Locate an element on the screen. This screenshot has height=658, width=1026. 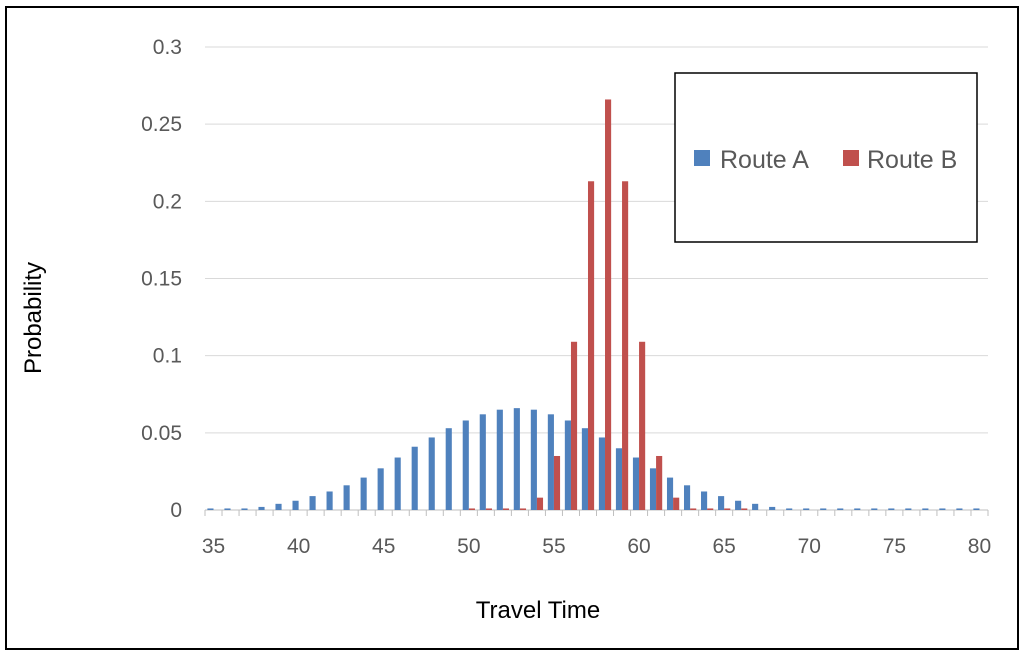
y-tick-label: 0.1 is located at coordinates (167, 356).